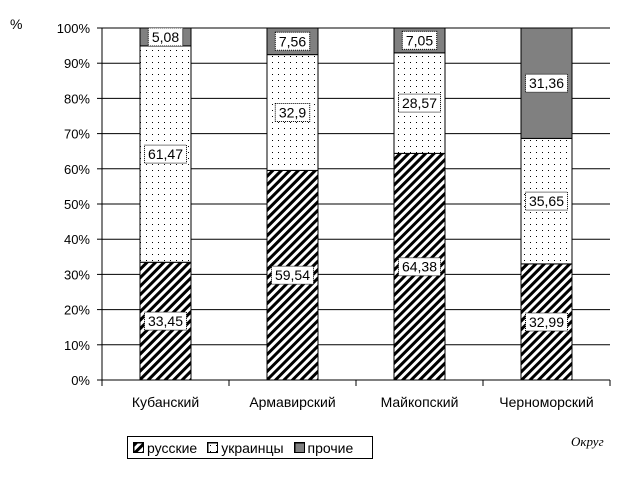  I want to click on data-label: 32,9, so click(292, 113).